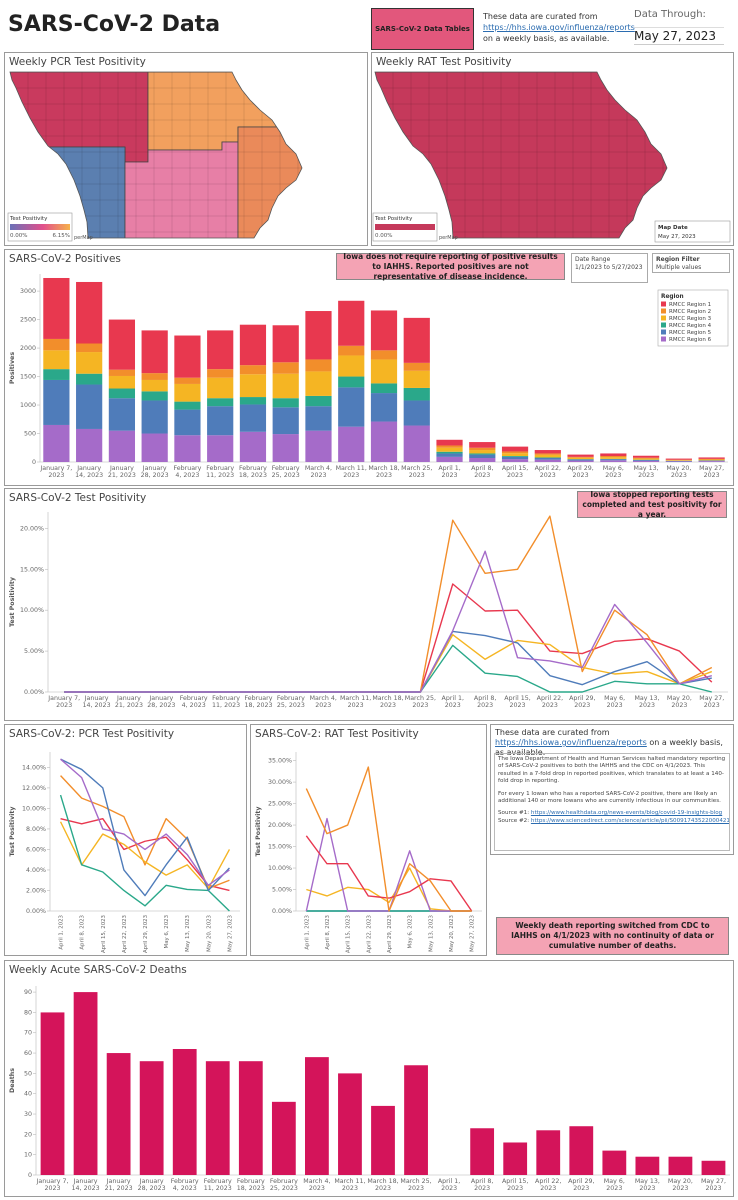  I want to click on x-tick-label: May 20, 2023, so click(679, 702).